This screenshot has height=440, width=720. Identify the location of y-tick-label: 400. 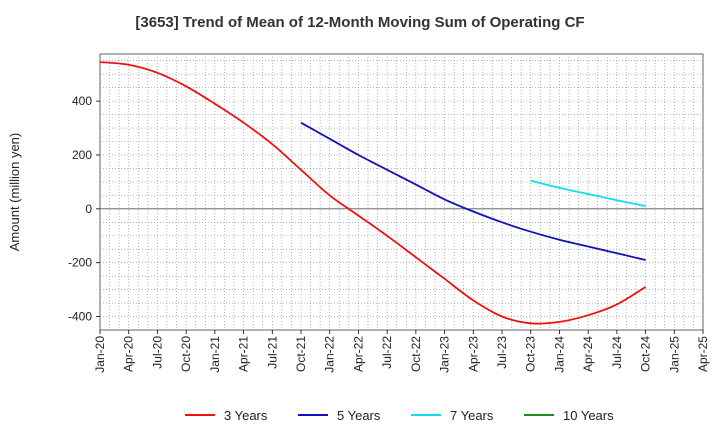
(82, 101).